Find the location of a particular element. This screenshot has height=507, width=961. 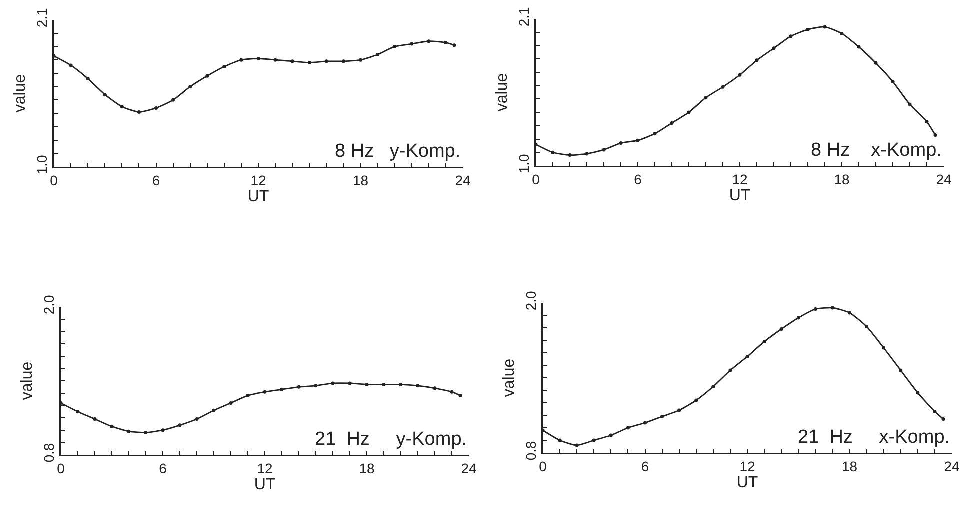

y-tick-label: 0.8 is located at coordinates (530, 450).